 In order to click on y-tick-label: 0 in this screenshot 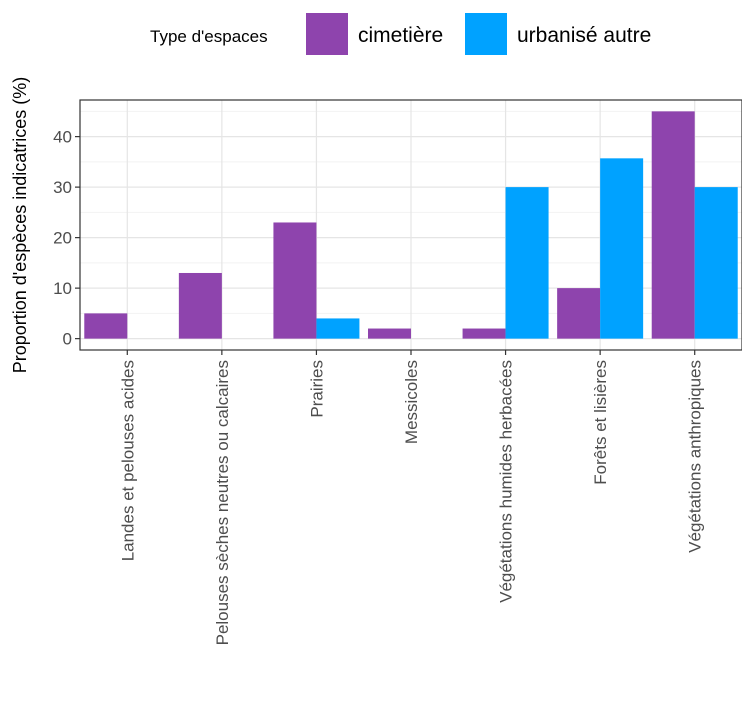, I will do `click(67, 339)`.